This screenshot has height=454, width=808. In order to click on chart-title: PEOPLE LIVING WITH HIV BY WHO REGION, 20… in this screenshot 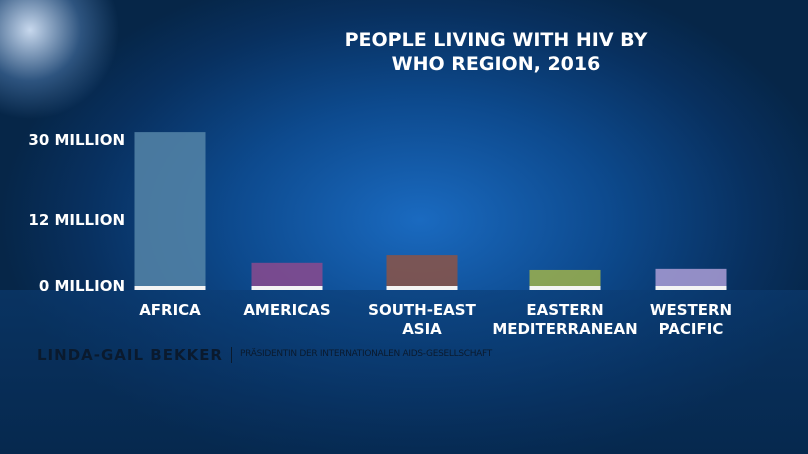, I will do `click(496, 52)`.